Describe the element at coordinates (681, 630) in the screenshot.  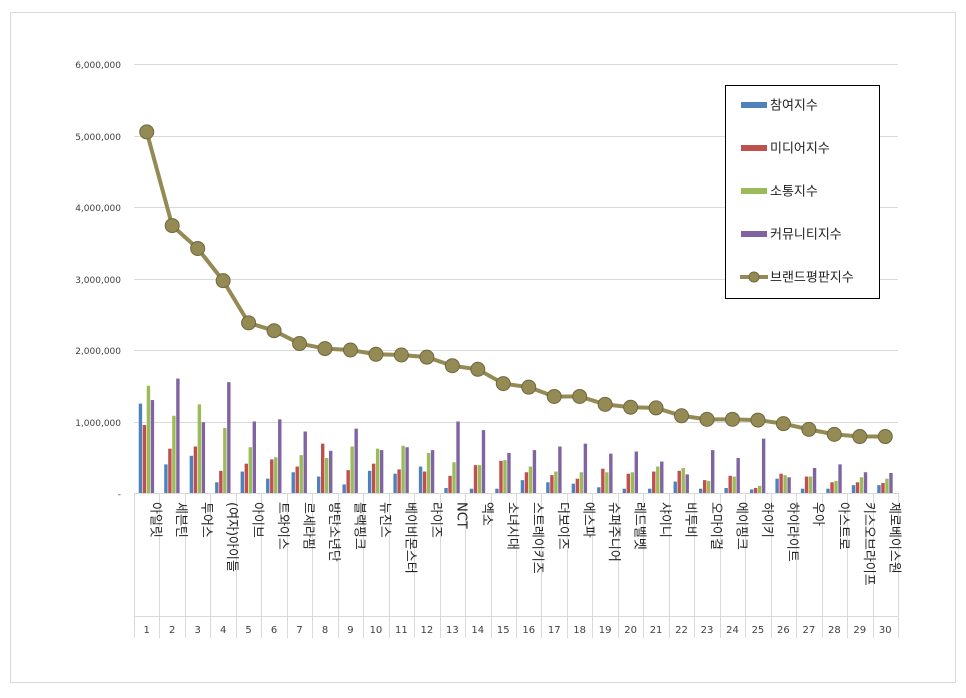
I see `rank-label: 22` at that location.